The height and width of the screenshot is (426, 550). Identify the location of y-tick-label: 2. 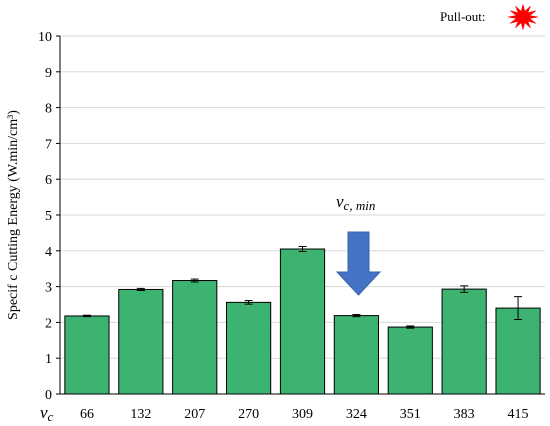
(48, 323).